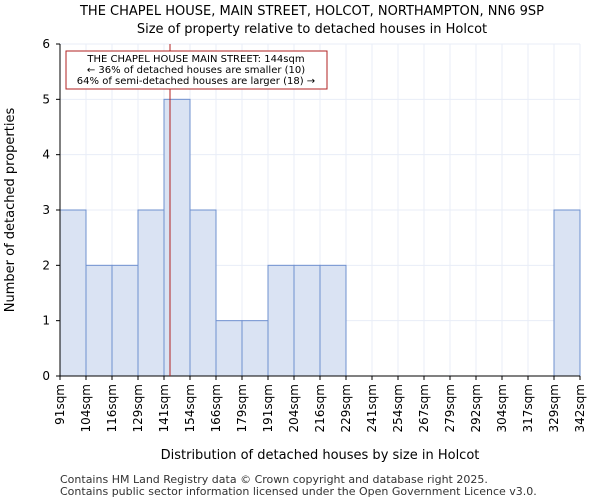  I want to click on y-tick-label: 1, so click(46, 321).